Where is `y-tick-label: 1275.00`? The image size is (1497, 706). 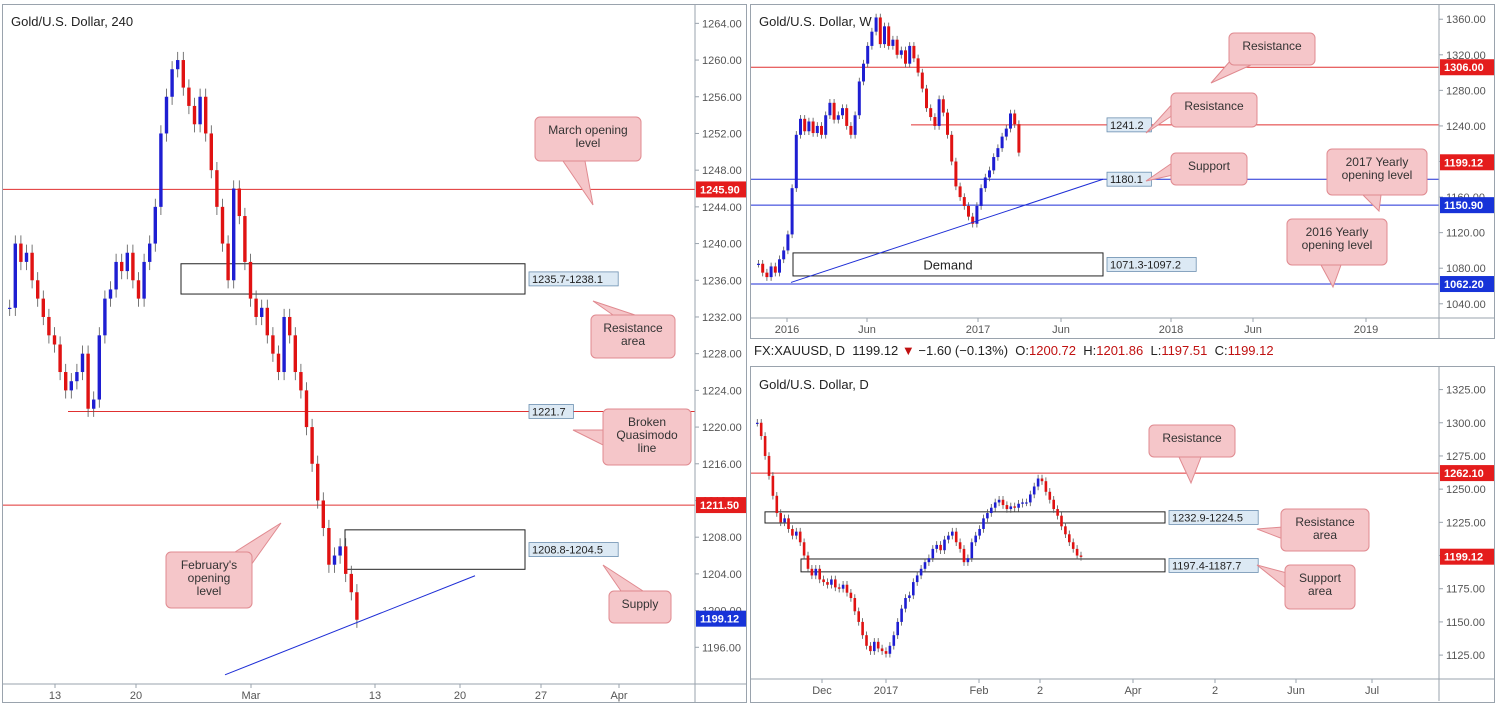 y-tick-label: 1275.00 is located at coordinates (1466, 457).